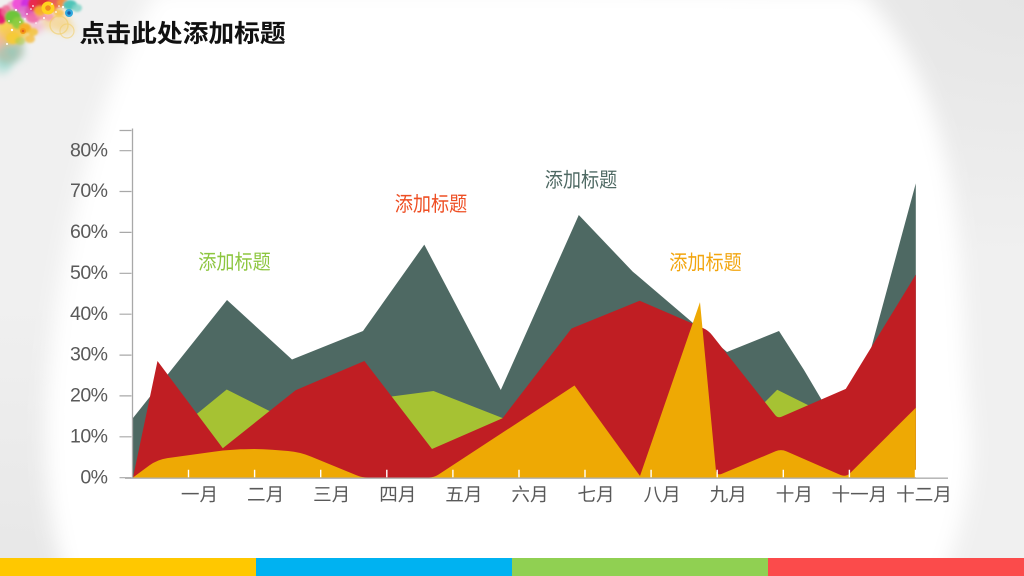 Image resolution: width=1024 pixels, height=576 pixels. I want to click on svg-text: 60%, so click(89, 232).